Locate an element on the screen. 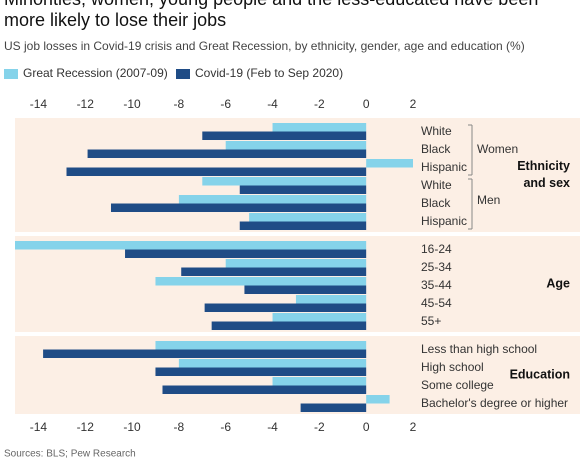 This screenshot has height=460, width=580. subgroup-label: Men is located at coordinates (488, 200).